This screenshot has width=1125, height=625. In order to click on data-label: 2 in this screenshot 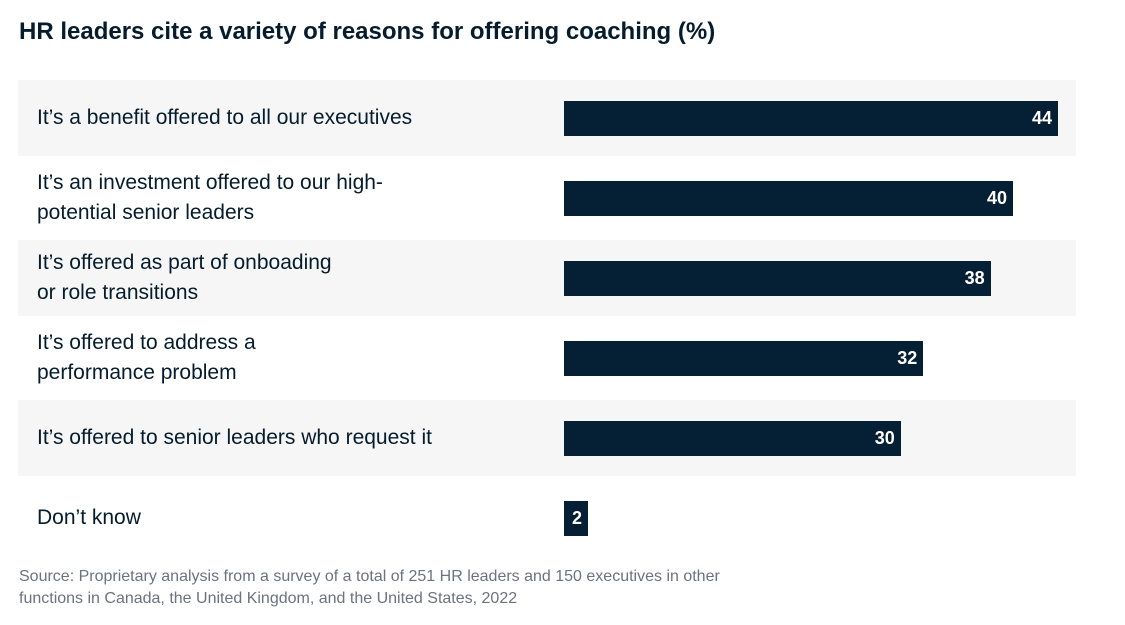, I will do `click(576, 518)`.